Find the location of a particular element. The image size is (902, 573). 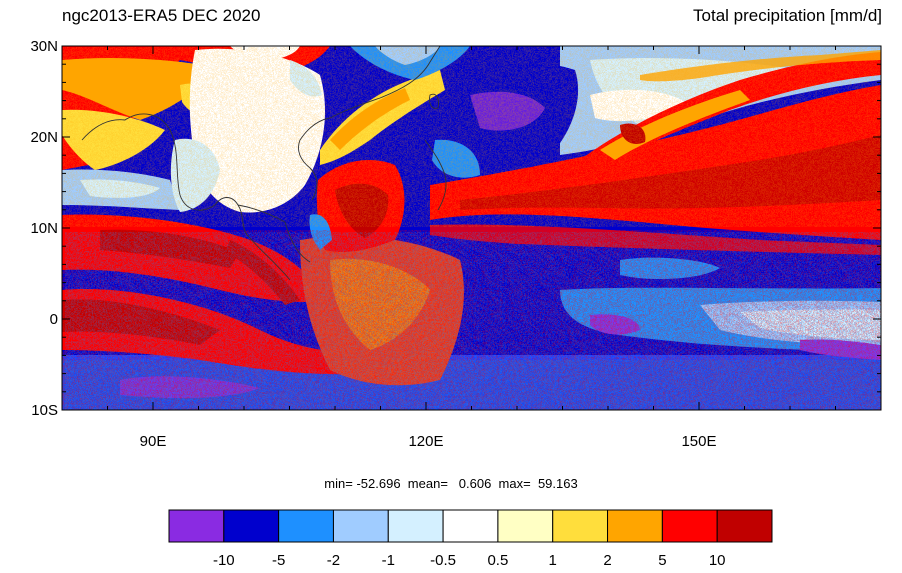

lon-tick-label: 150E is located at coordinates (698, 441).